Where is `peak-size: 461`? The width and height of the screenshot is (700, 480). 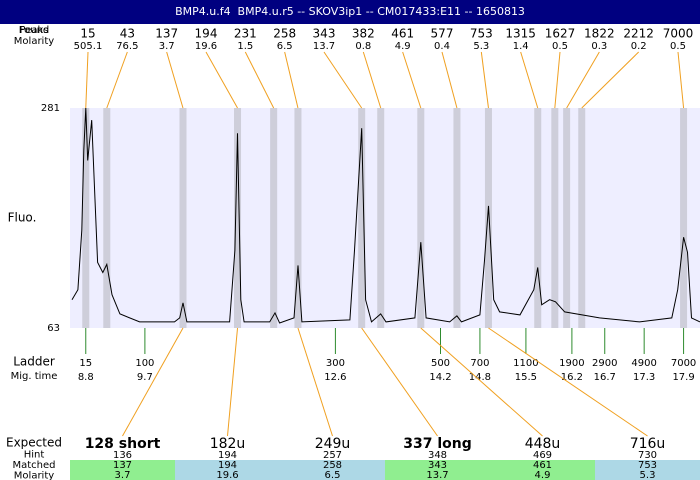 peak-size: 461 is located at coordinates (402, 34).